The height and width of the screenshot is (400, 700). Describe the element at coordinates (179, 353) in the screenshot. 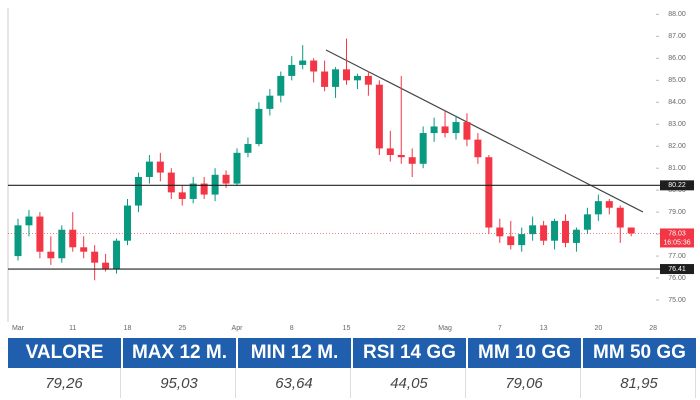

I see `header-cell: MAX 12 M.` at that location.